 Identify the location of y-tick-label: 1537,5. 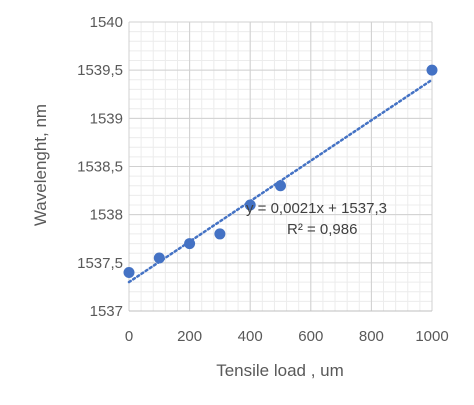
(100, 263).